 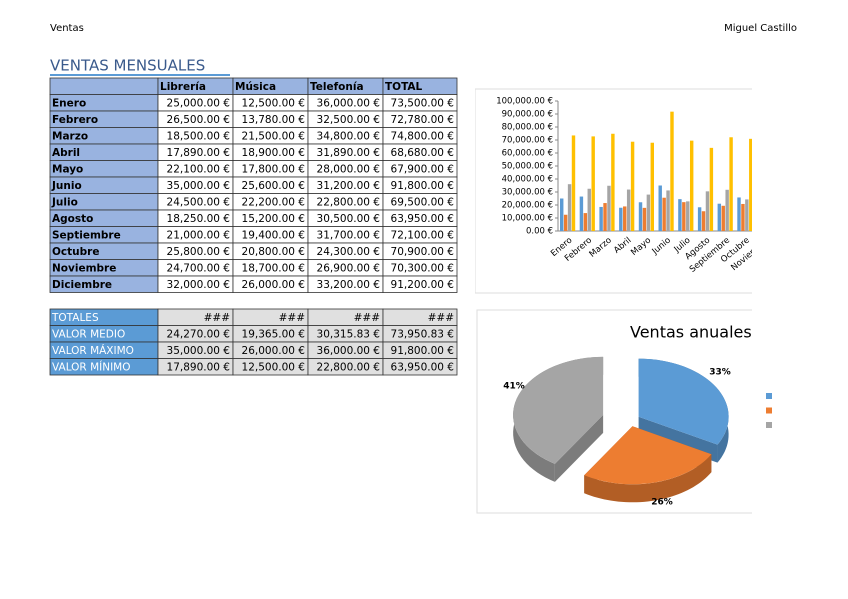 I want to click on row-label: Marzo, so click(x=70, y=136).